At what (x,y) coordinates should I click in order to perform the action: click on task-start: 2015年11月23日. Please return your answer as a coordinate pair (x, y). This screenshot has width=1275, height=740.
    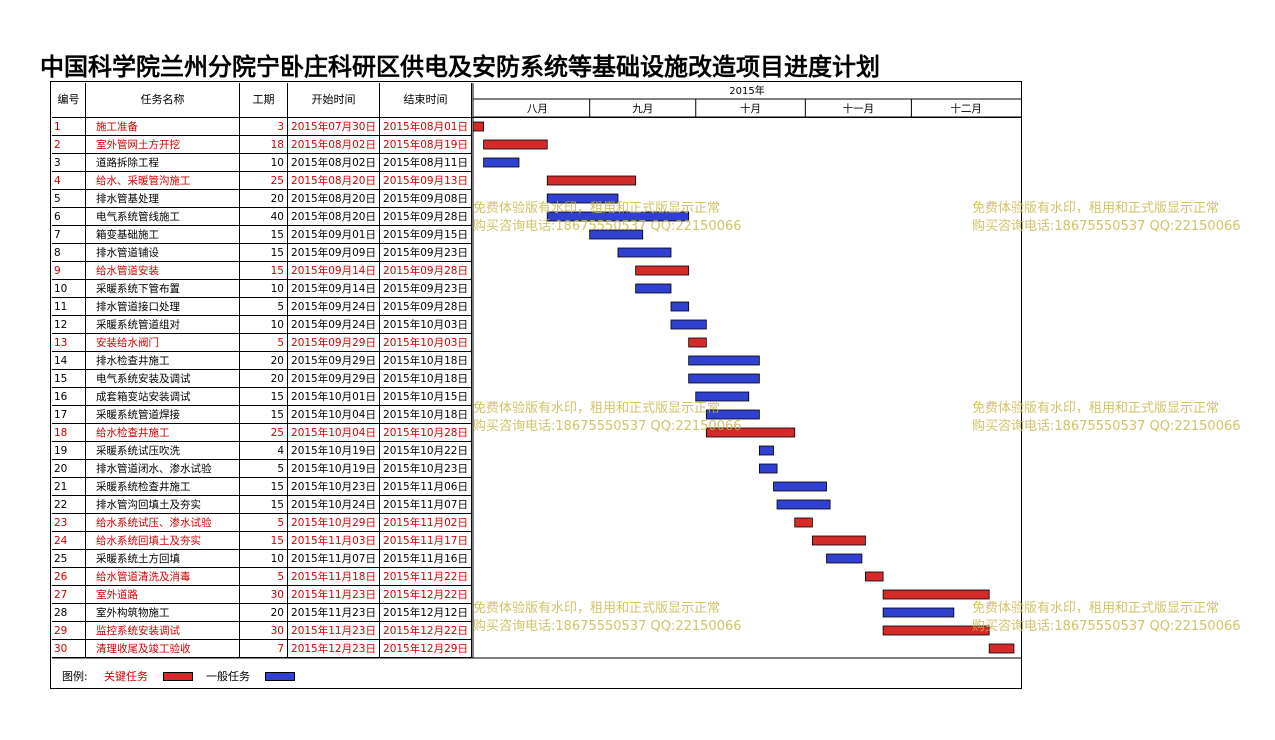
    Looking at the image, I should click on (334, 631).